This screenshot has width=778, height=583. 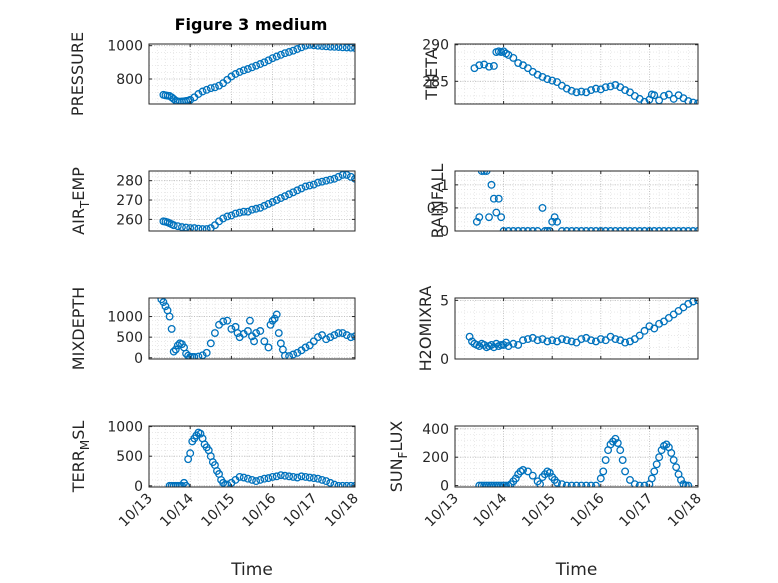 What do you see at coordinates (435, 458) in the screenshot?
I see `y-tick-label: 200` at bounding box center [435, 458].